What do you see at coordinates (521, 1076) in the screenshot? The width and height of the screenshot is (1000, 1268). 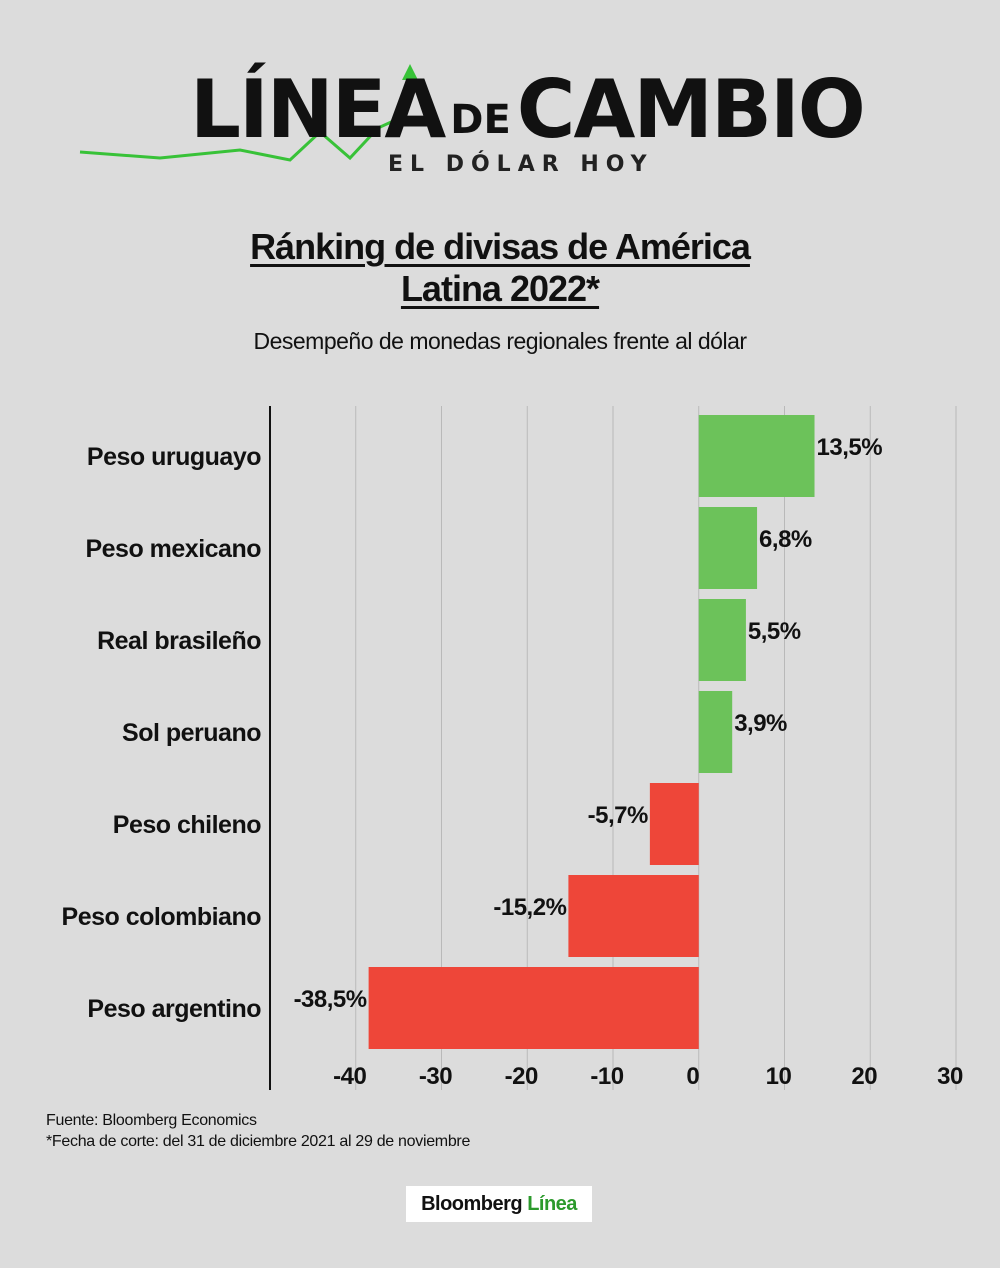 I see `x-tick-label: -20` at bounding box center [521, 1076].